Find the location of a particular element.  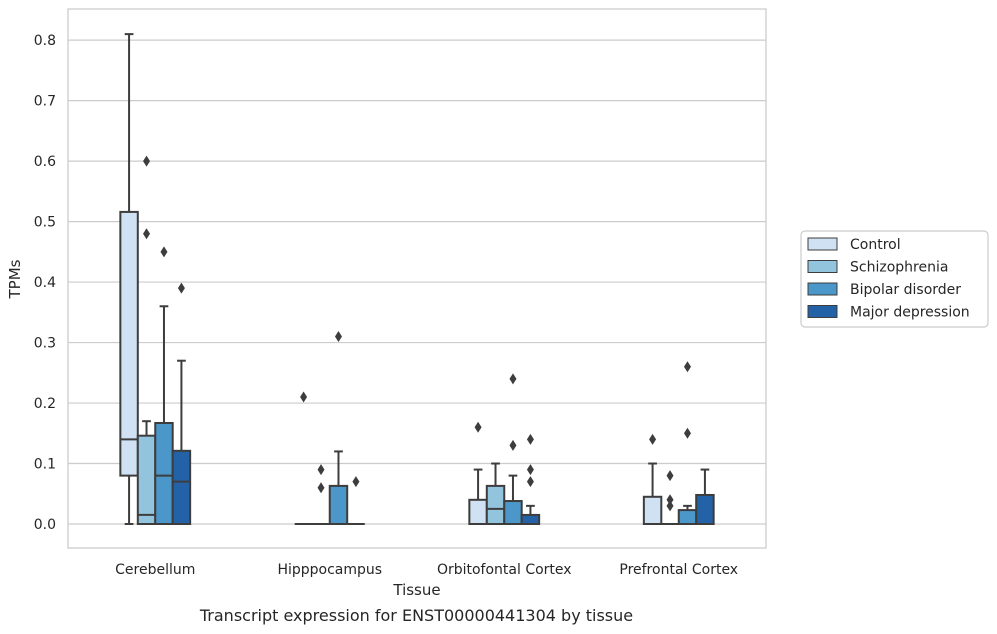

legend-frame is located at coordinates (894, 279).